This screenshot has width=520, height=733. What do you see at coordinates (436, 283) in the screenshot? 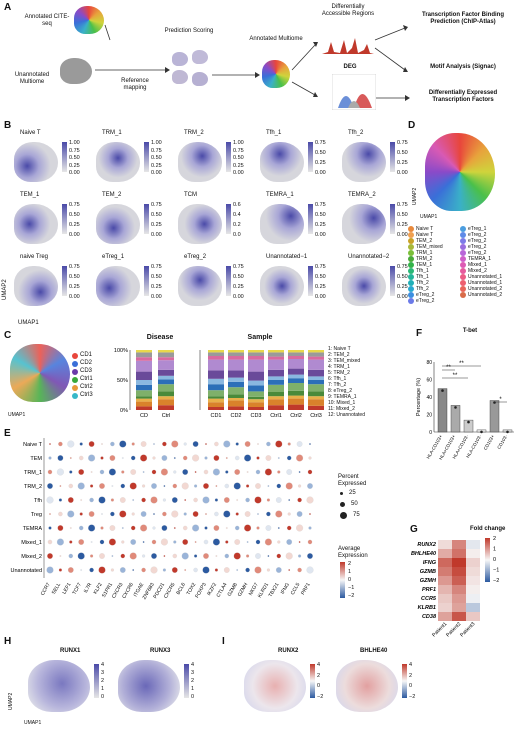
I see `legend-item: Tfh_2` at bounding box center [436, 283].